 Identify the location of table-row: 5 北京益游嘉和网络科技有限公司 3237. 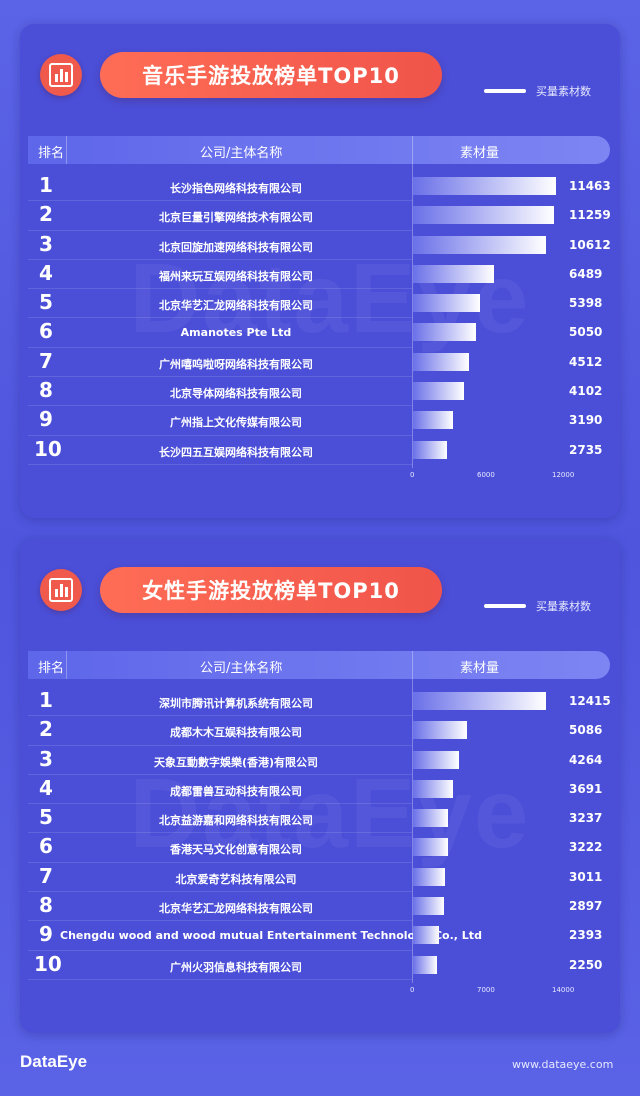
(320, 819).